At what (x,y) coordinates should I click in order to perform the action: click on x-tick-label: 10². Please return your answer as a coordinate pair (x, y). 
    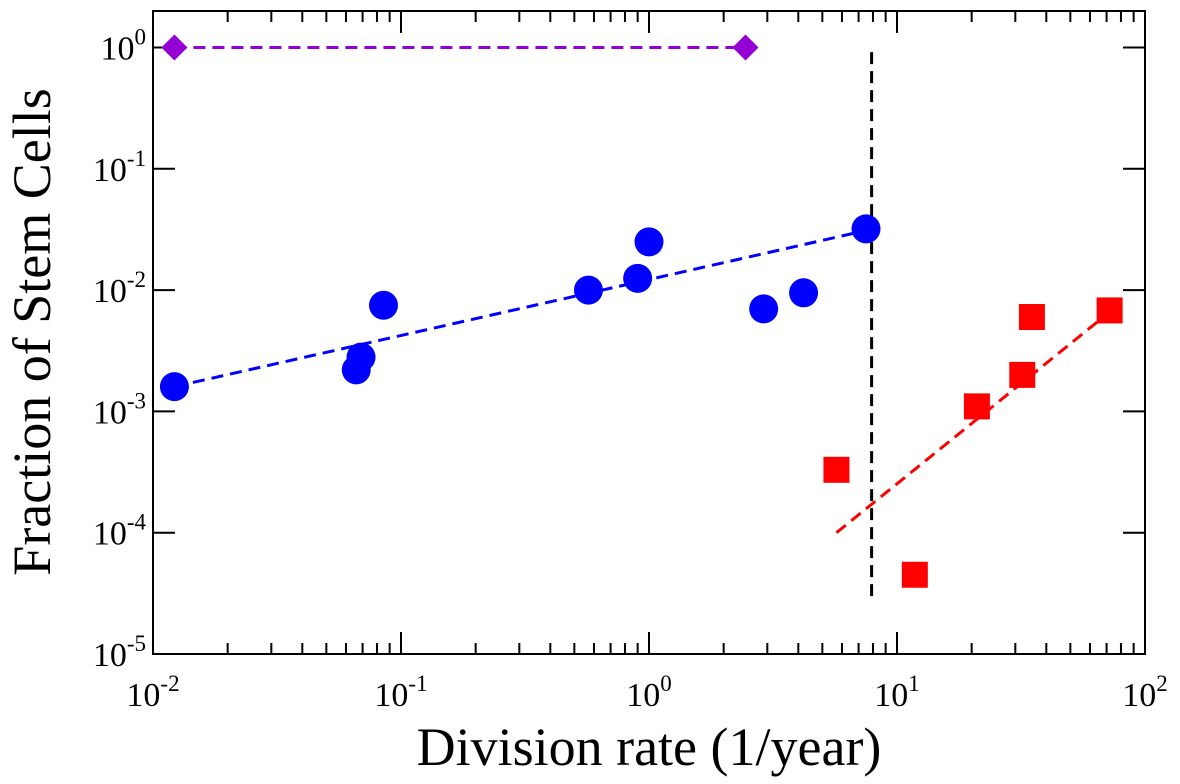
    Looking at the image, I should click on (1145, 692).